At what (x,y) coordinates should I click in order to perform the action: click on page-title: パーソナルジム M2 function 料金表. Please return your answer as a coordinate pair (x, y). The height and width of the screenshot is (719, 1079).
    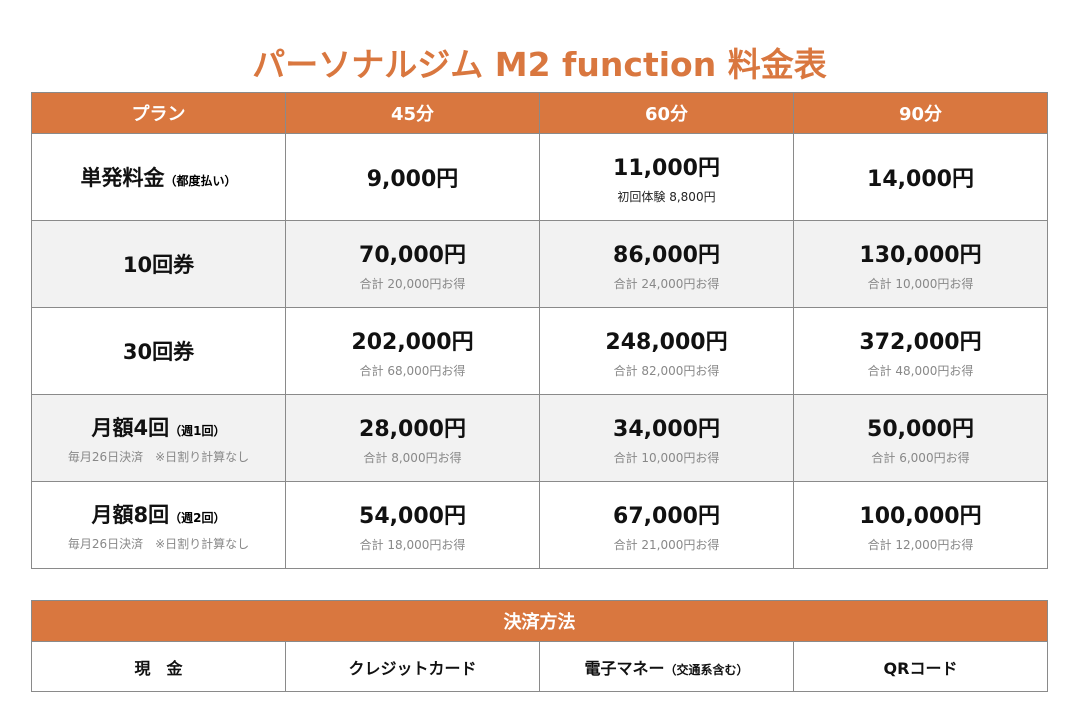
    Looking at the image, I should click on (539, 64).